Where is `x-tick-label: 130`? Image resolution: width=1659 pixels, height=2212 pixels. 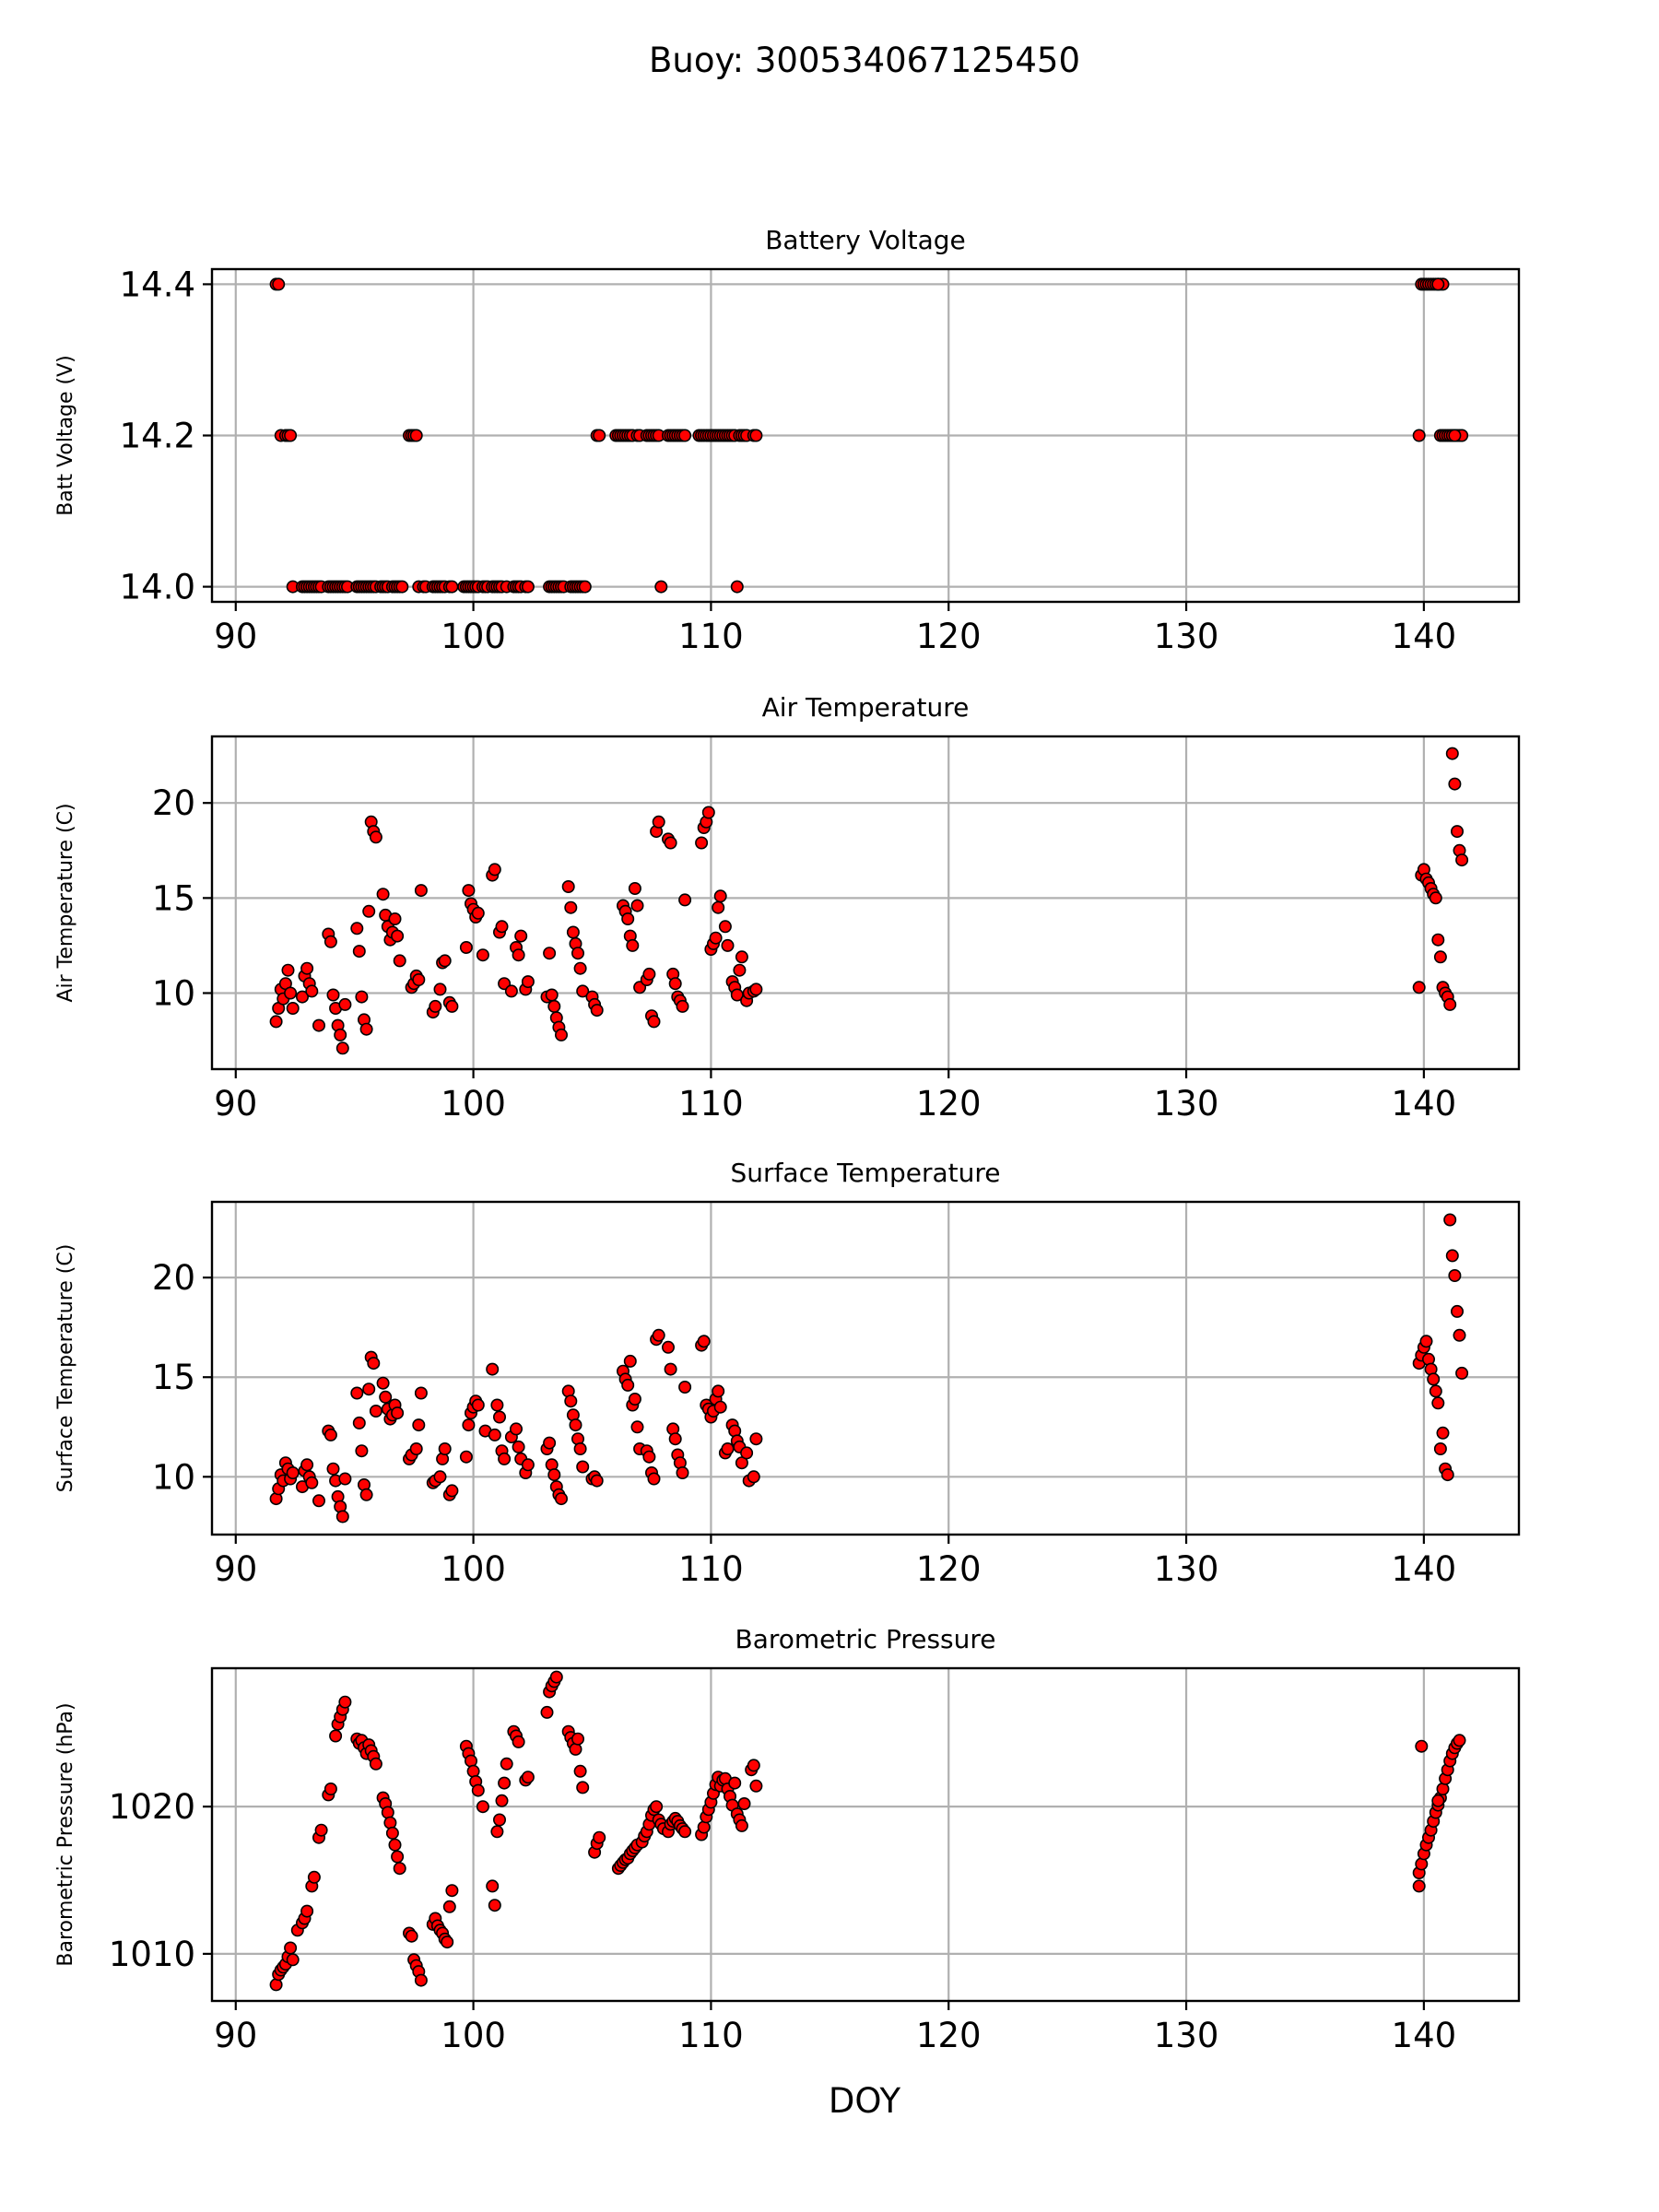
x-tick-label: 130 is located at coordinates (1186, 636).